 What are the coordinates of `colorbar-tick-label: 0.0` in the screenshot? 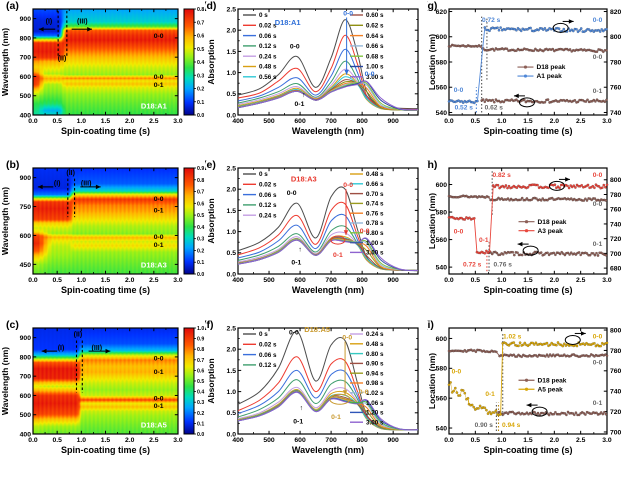 It's located at (200, 435).